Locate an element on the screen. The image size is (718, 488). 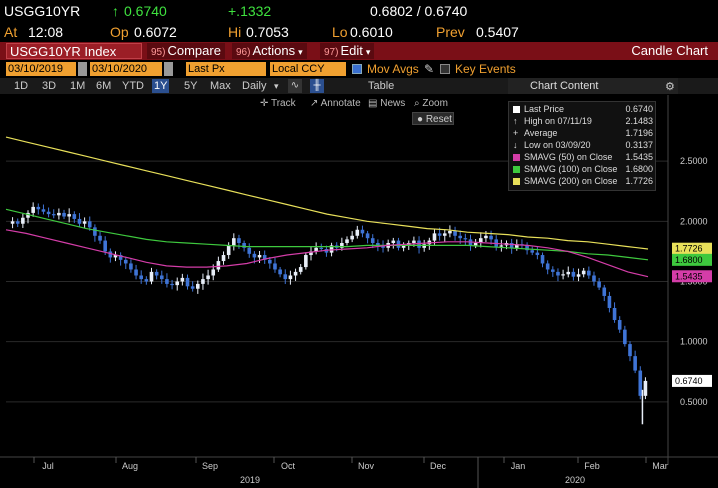
track-tool: ✛ Track is located at coordinates (278, 103).